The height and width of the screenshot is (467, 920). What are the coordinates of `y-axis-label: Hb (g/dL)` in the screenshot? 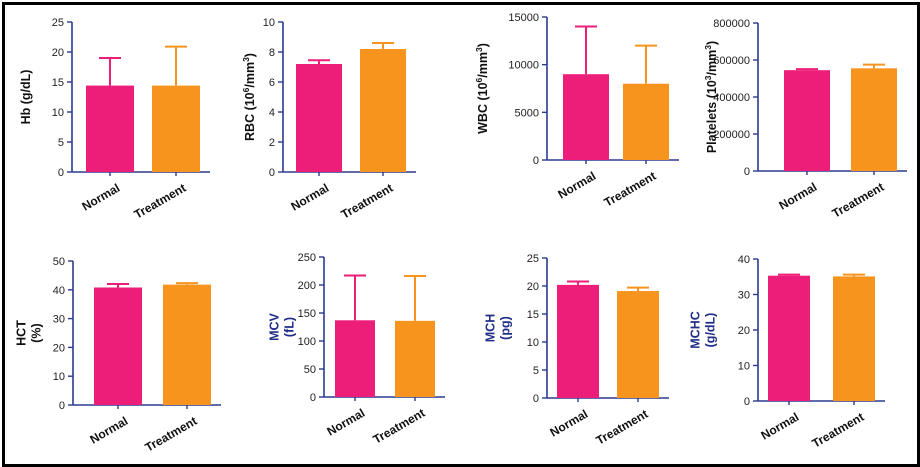 It's located at (26, 97).